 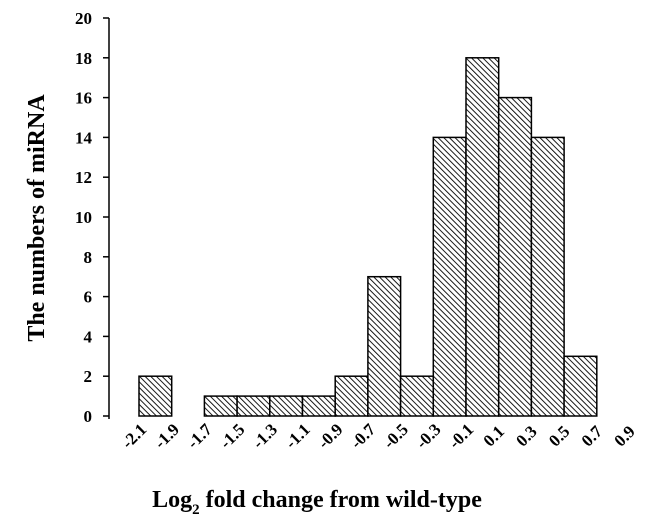 What do you see at coordinates (199, 436) in the screenshot?
I see `x-tick-label: -1.7` at bounding box center [199, 436].